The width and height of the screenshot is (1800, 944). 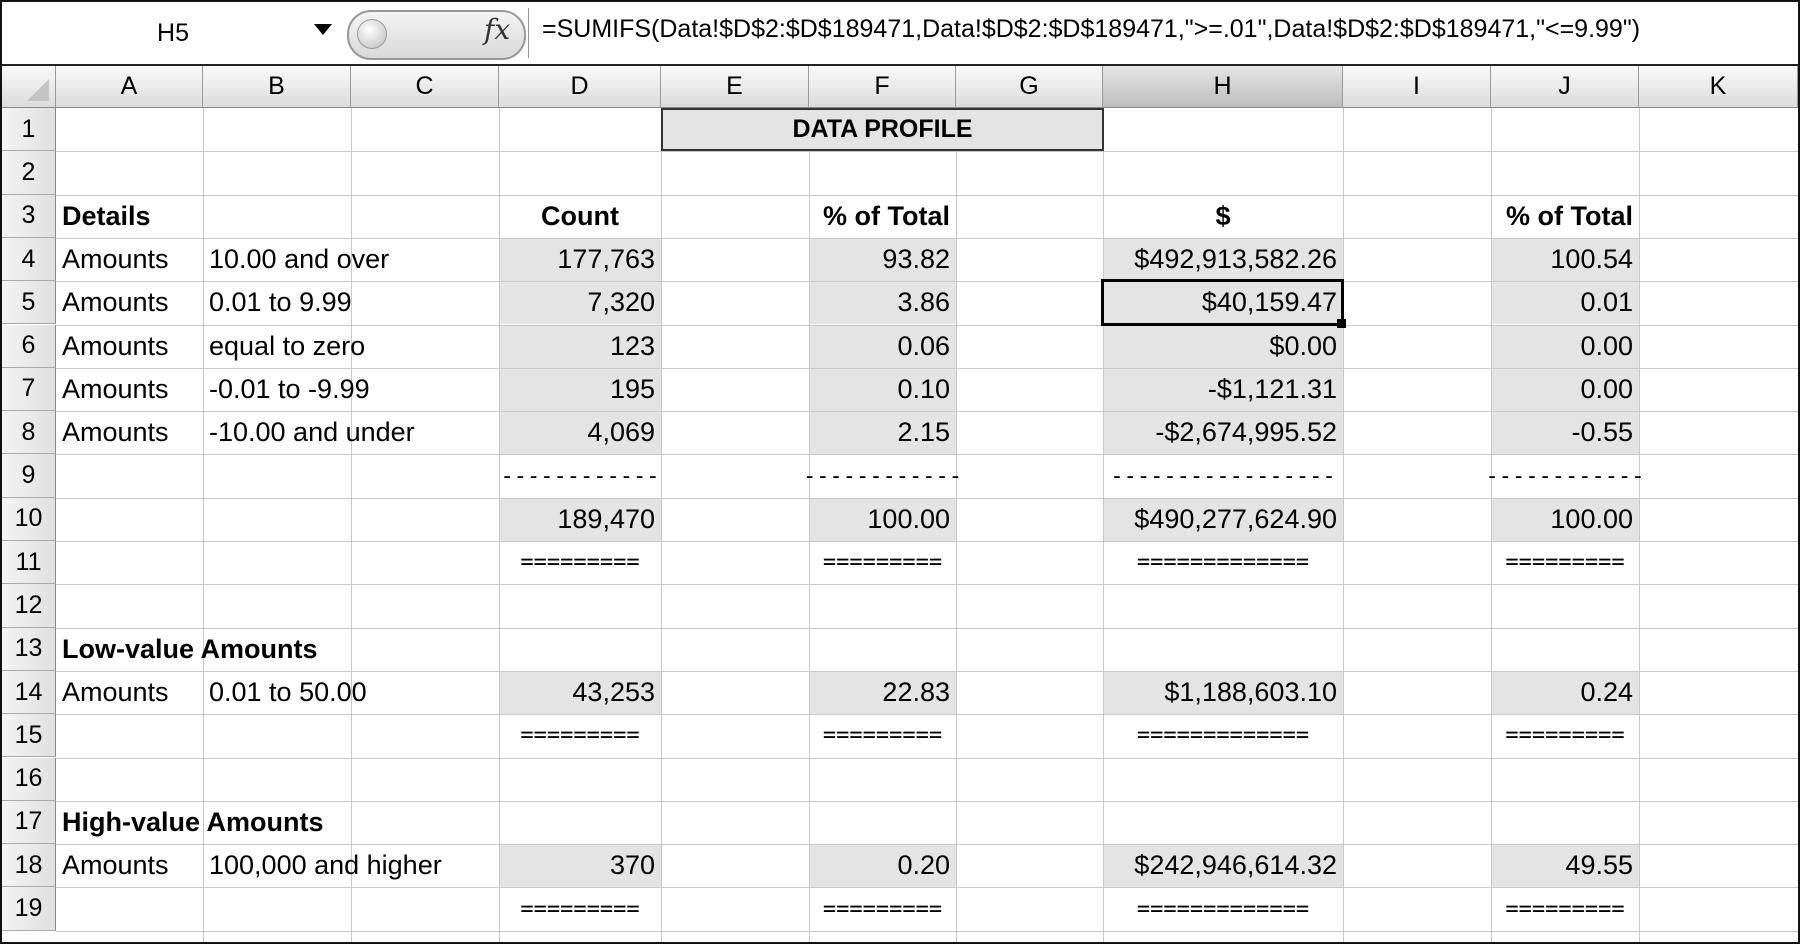 What do you see at coordinates (29, 649) in the screenshot?
I see `row-header-13: 13` at bounding box center [29, 649].